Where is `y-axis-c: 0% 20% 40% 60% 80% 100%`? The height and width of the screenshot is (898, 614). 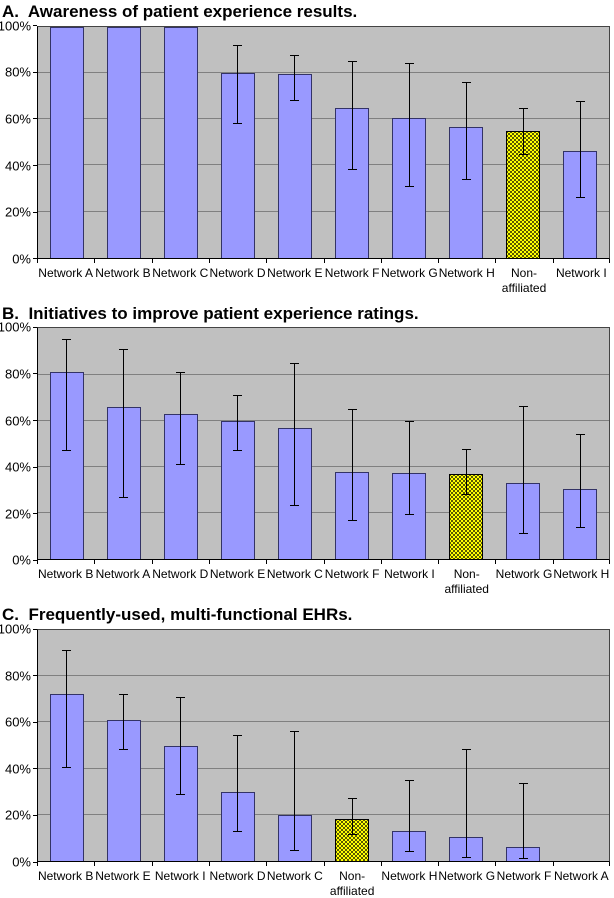 y-axis-c: 0% 20% 40% 60% 80% 100% is located at coordinates (18, 746).